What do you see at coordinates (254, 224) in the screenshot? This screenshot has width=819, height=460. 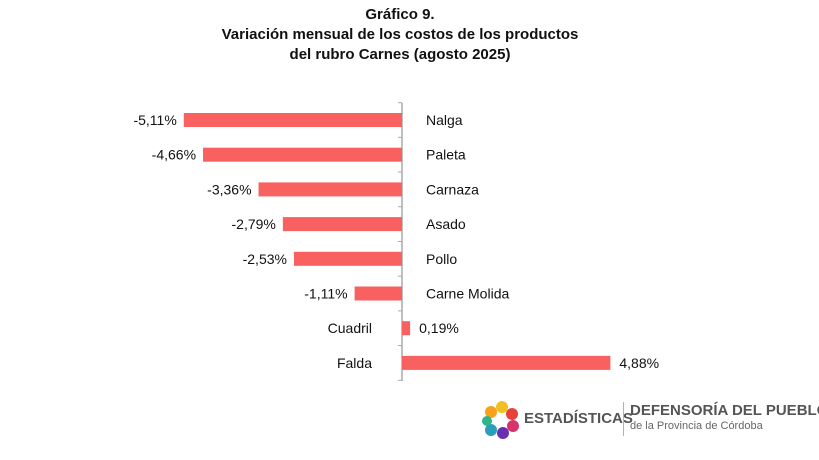 I see `data-label: -2,79%` at bounding box center [254, 224].